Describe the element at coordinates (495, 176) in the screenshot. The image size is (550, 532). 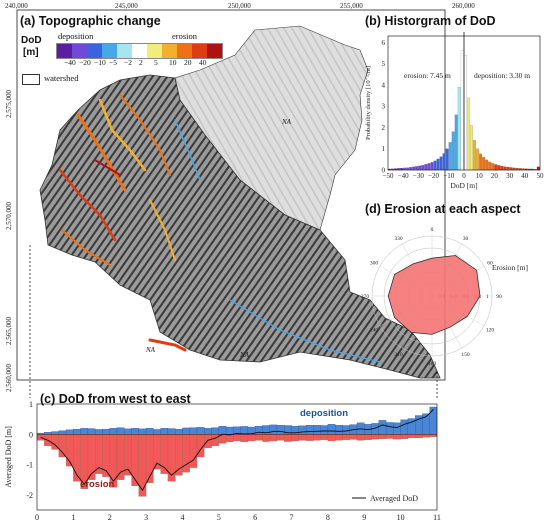
I see `histogram-x-tick: 20` at that location.